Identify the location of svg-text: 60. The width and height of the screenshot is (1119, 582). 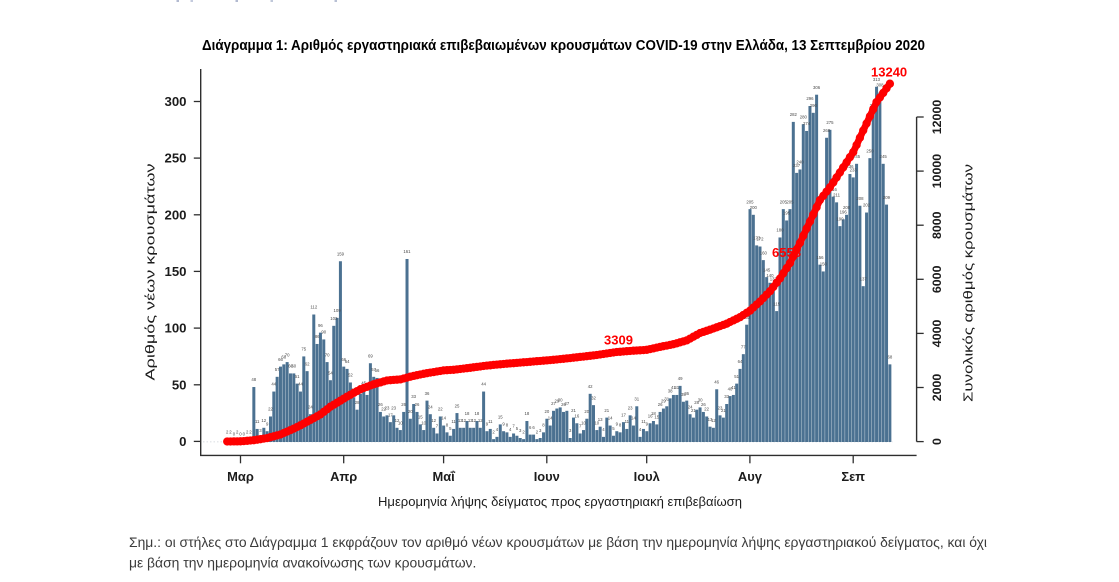
(293, 366).